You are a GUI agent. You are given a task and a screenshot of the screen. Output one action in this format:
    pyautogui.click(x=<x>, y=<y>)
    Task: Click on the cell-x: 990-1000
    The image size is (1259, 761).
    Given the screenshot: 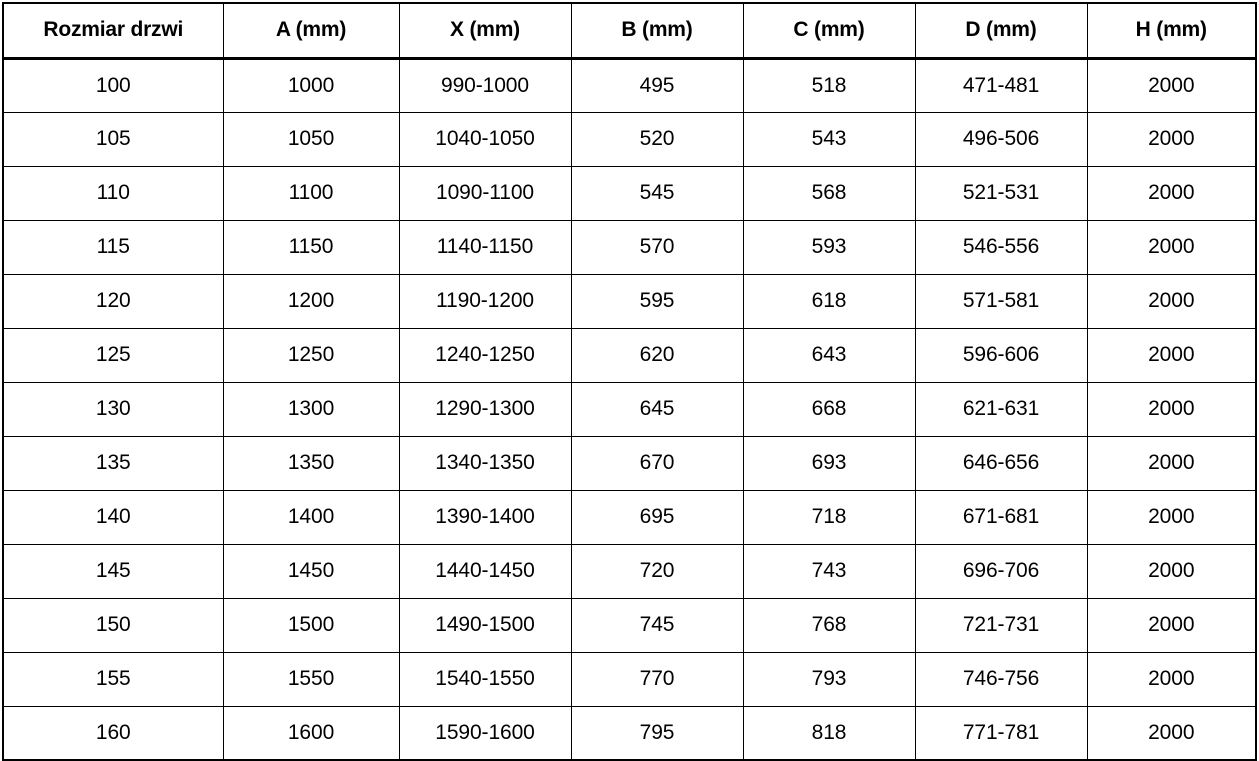 What is the action you would take?
    pyautogui.click(x=485, y=85)
    